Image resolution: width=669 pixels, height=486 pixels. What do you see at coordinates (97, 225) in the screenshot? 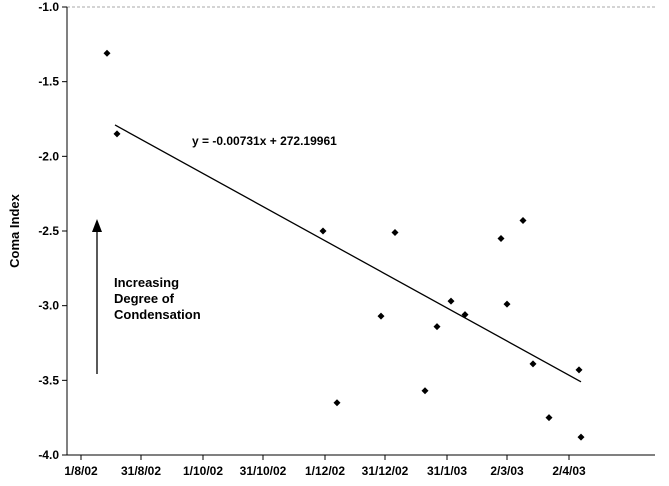
I see `condensation-arrow-head-icon` at bounding box center [97, 225].